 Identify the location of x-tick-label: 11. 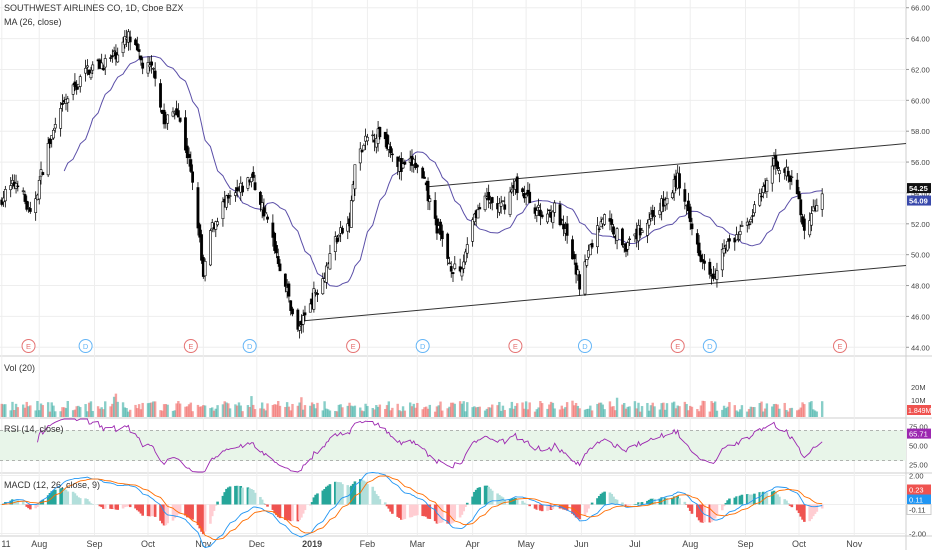
(5, 544).